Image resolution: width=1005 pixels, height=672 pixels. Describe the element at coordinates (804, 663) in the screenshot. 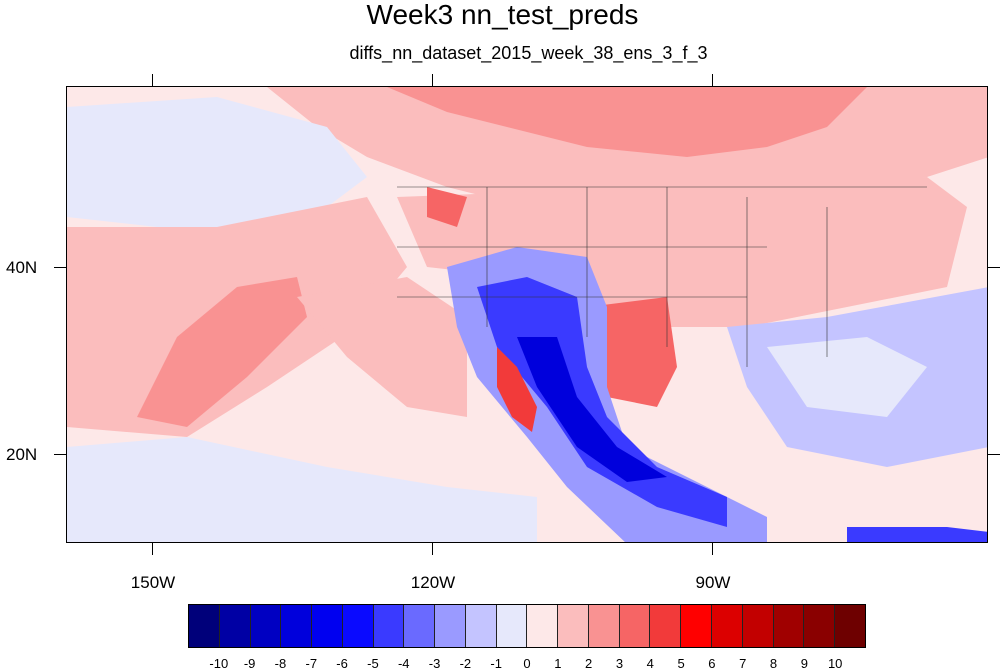

I see `colorbar-label: 9` at that location.